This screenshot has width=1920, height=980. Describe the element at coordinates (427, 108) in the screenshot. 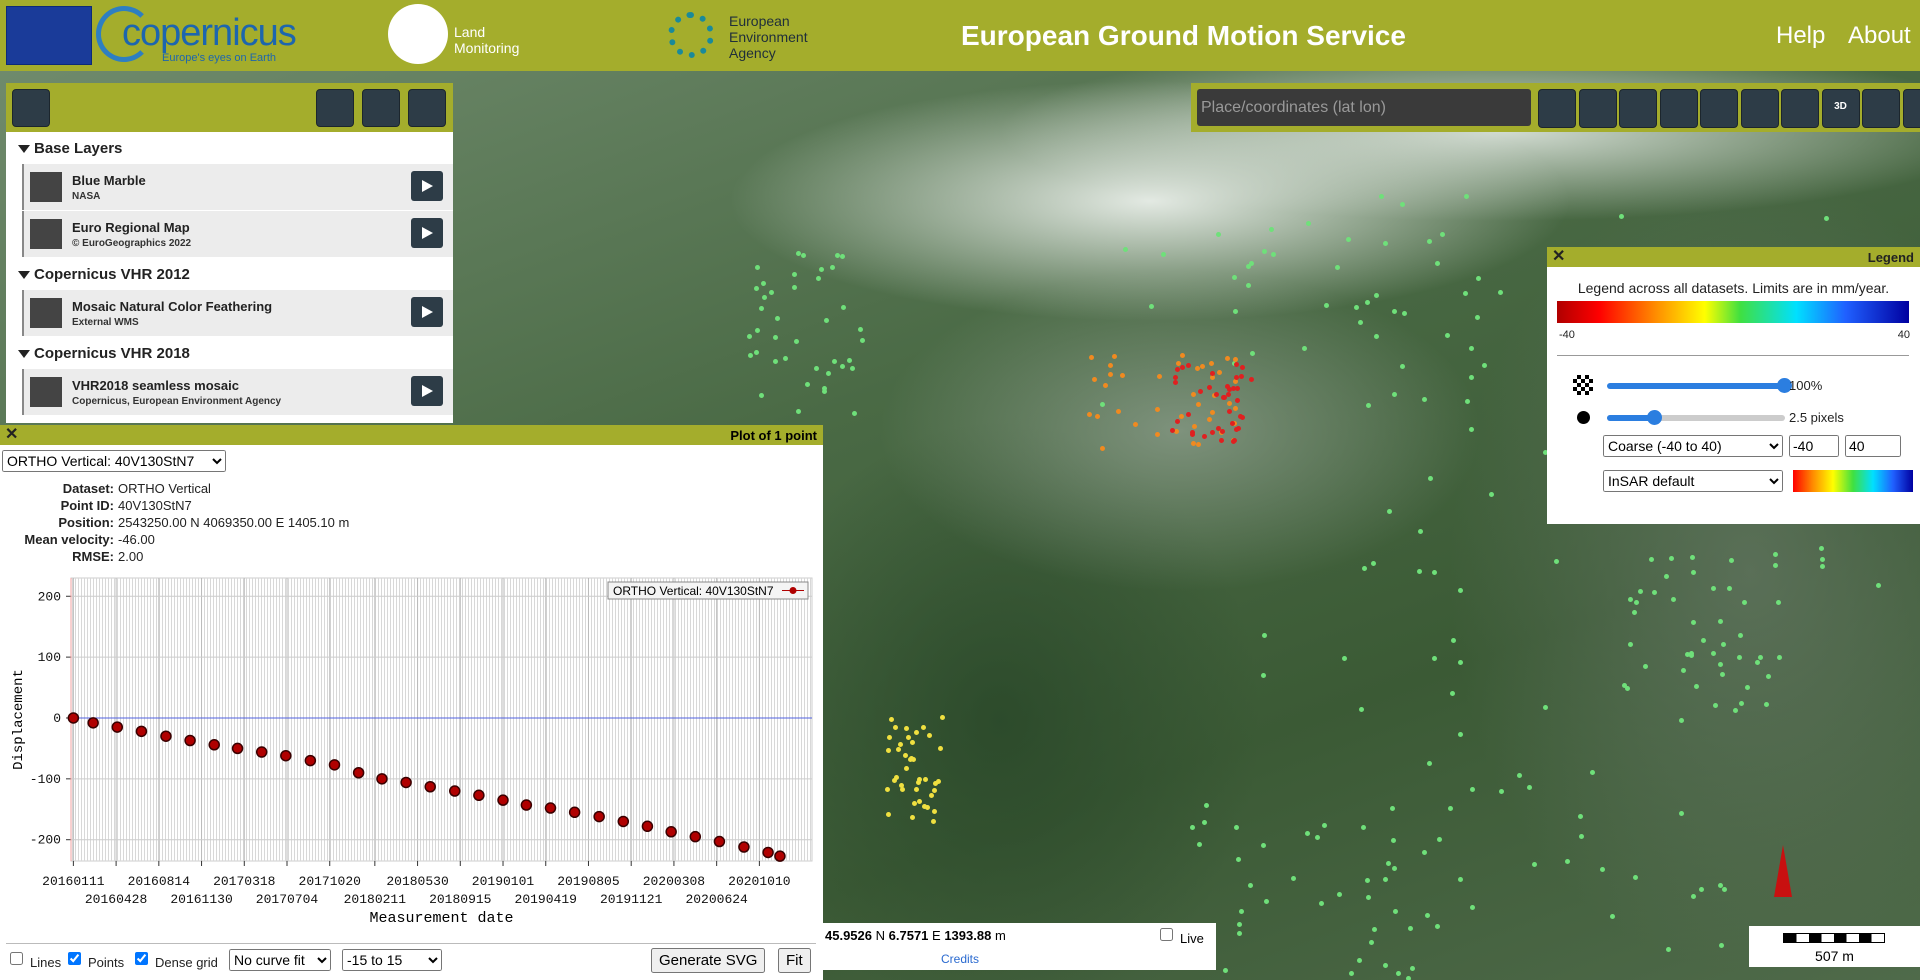

I see `tool-button` at that location.